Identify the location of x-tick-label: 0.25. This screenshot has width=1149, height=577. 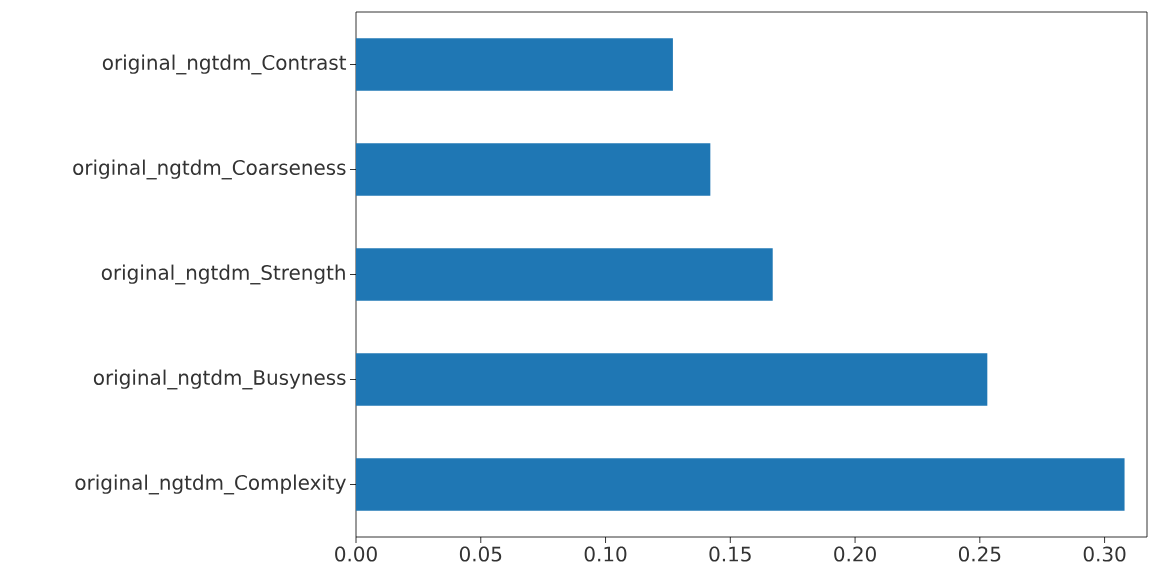
(979, 554).